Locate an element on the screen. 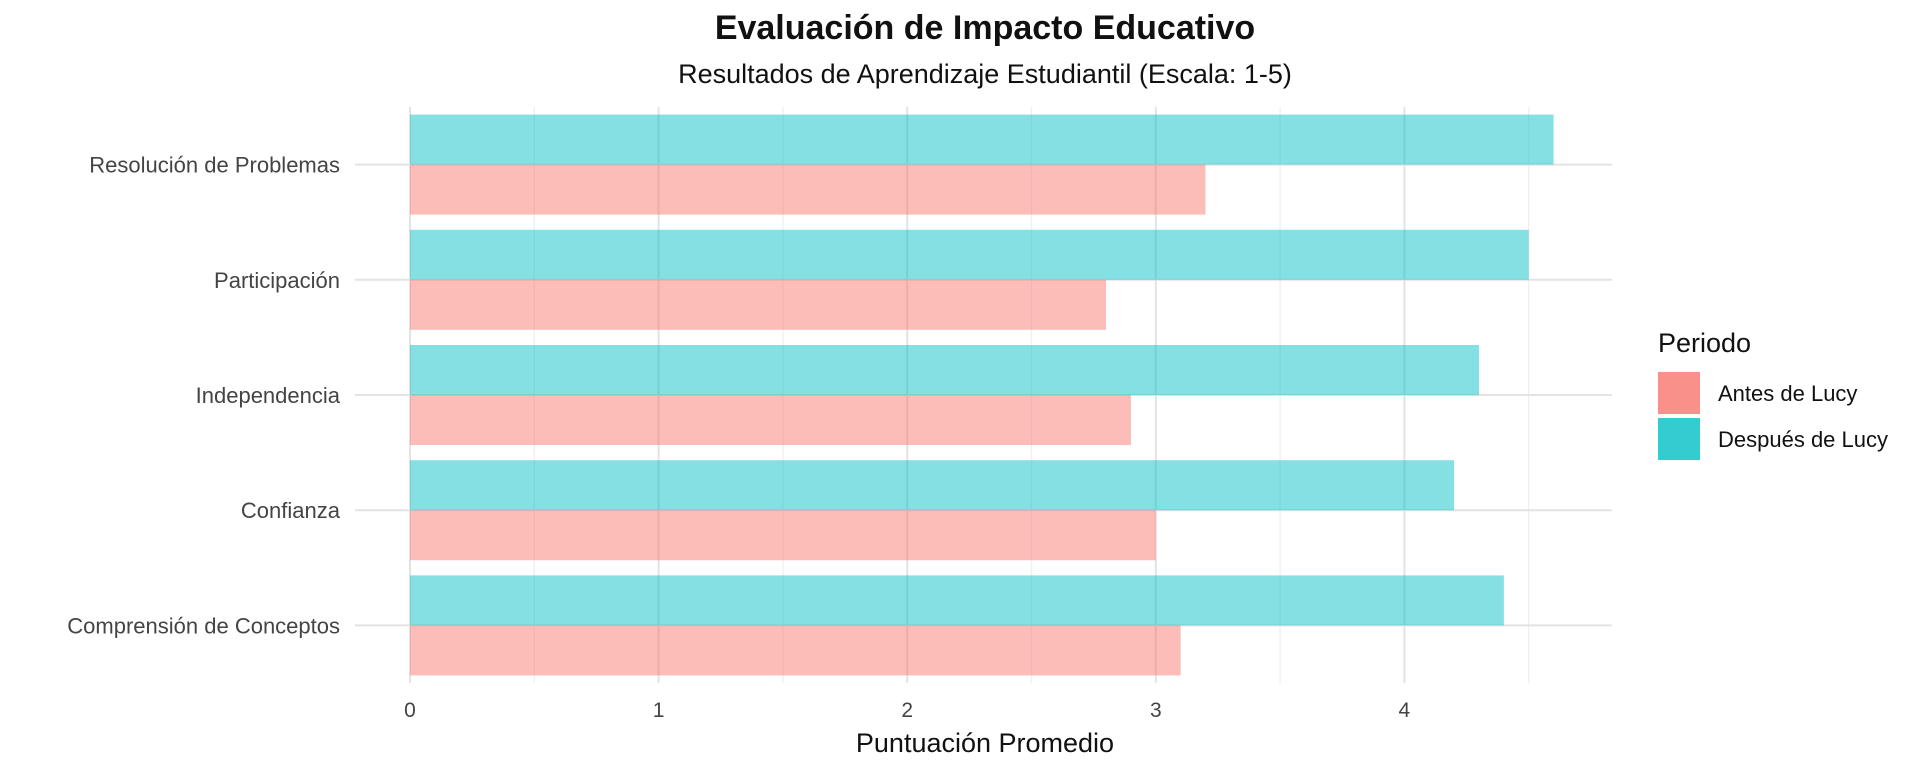  x-tick-label: 2 is located at coordinates (907, 710).